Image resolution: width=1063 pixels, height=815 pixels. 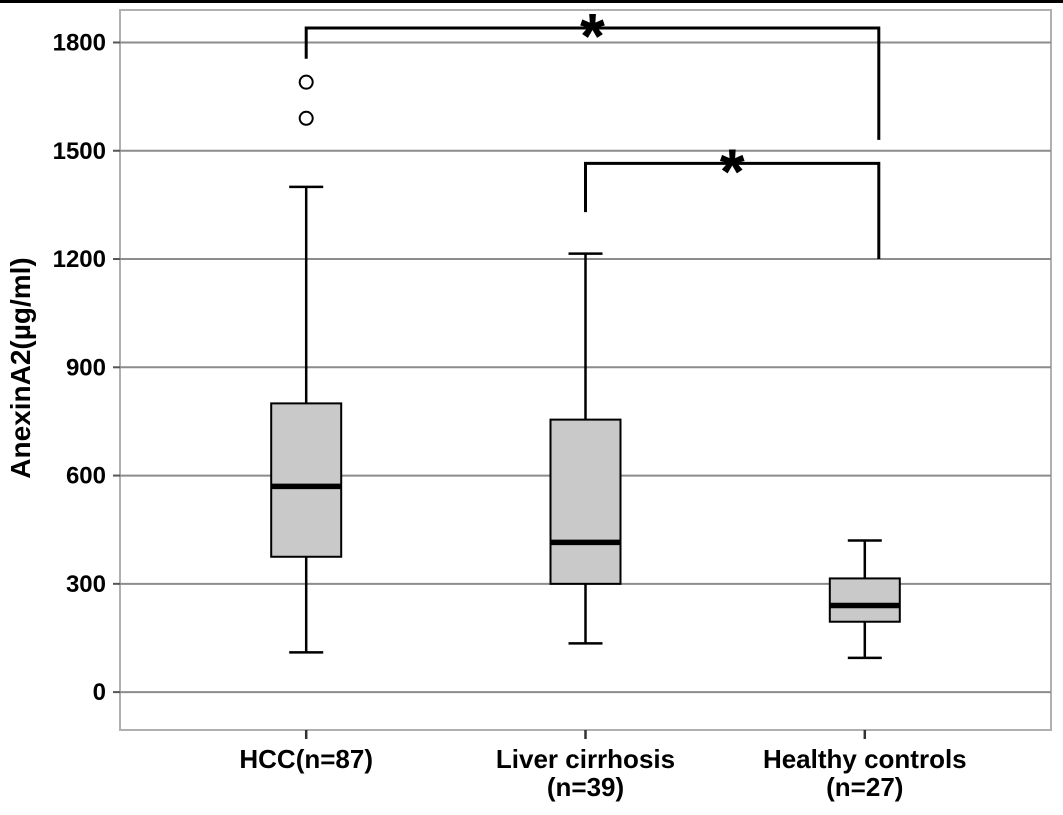 What do you see at coordinates (585, 759) in the screenshot?
I see `x-category-label-line: Liver cirrhosis` at bounding box center [585, 759].